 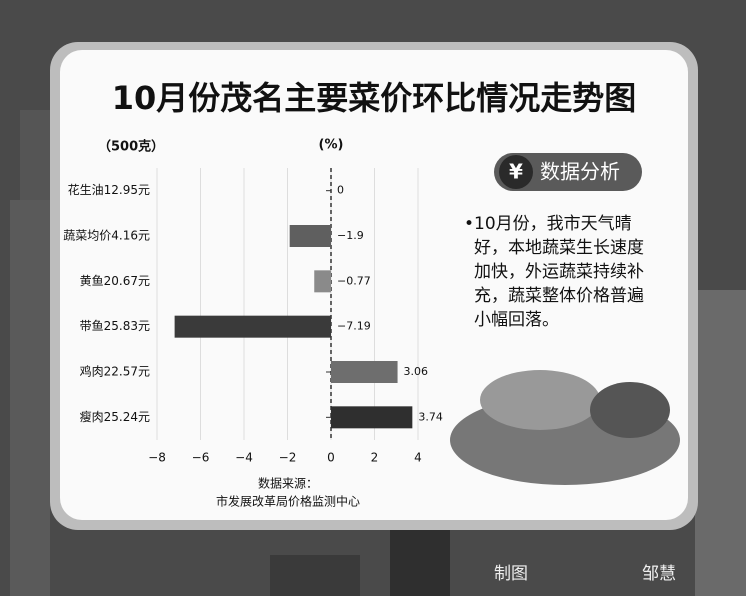 What do you see at coordinates (340, 190) in the screenshot?
I see `value-label: 0` at bounding box center [340, 190].